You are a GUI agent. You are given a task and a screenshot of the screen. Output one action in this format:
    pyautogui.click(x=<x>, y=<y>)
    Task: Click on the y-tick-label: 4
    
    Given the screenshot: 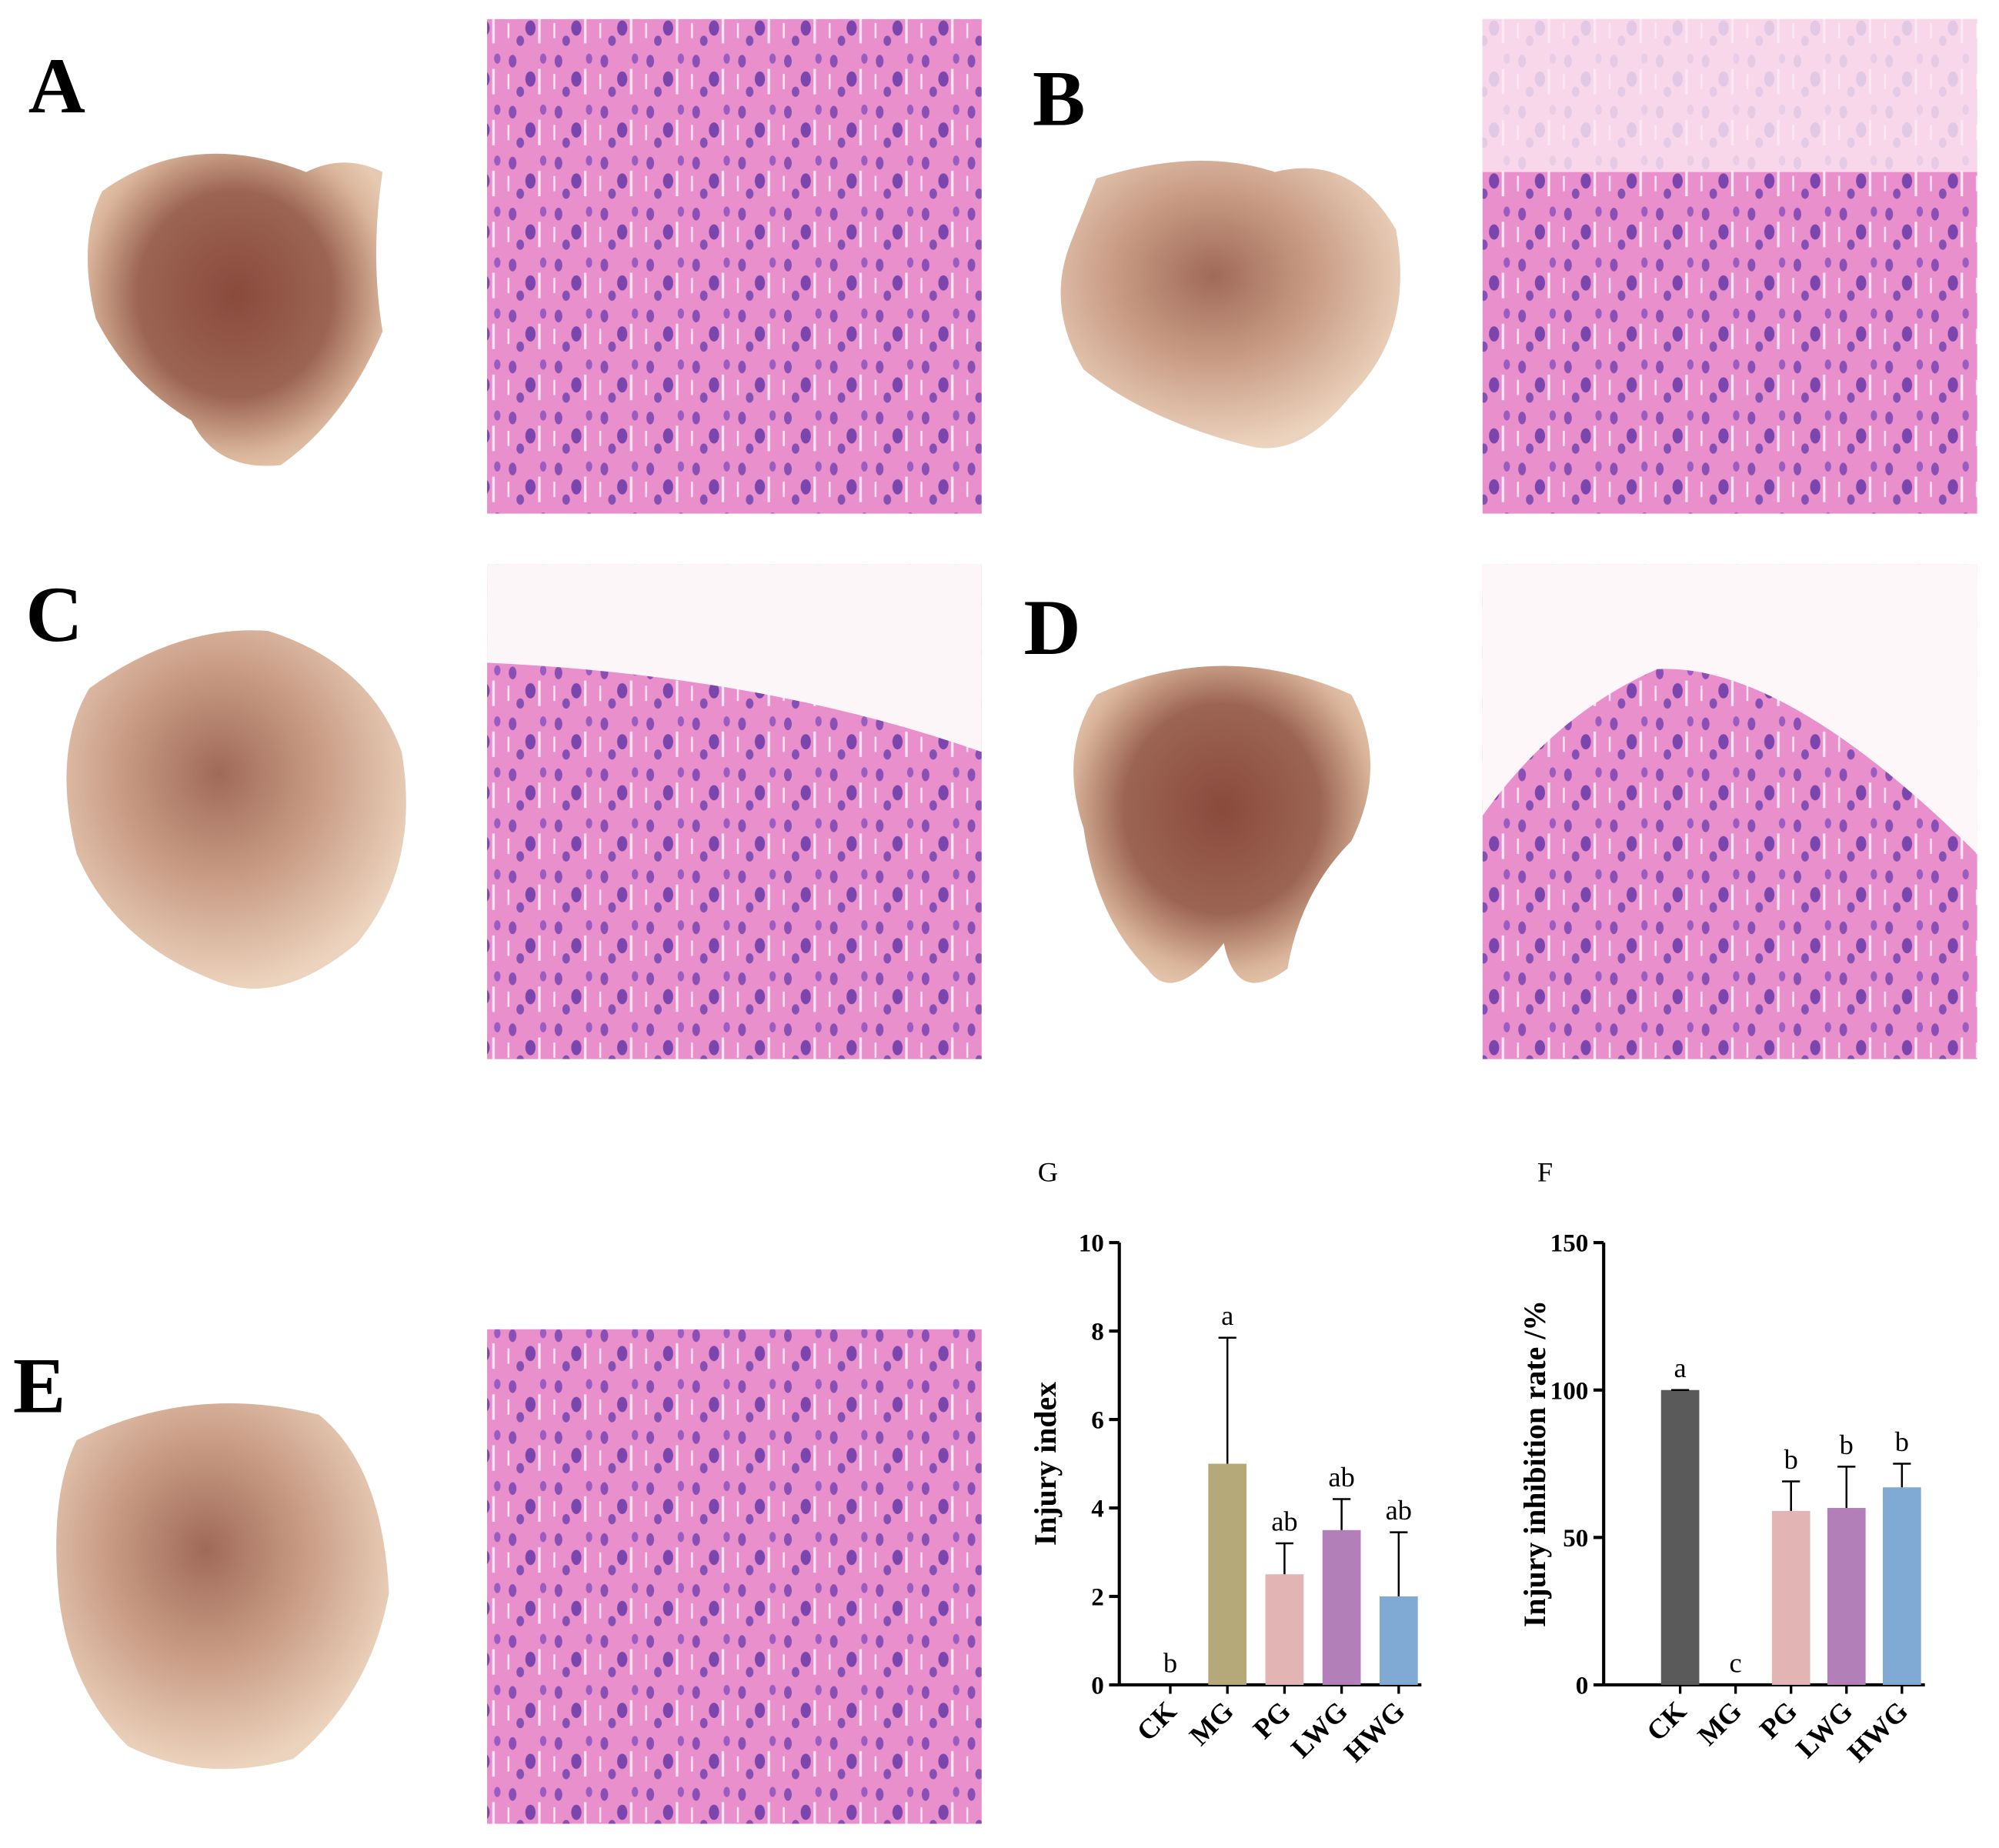 What is the action you would take?
    pyautogui.click(x=1097, y=1509)
    